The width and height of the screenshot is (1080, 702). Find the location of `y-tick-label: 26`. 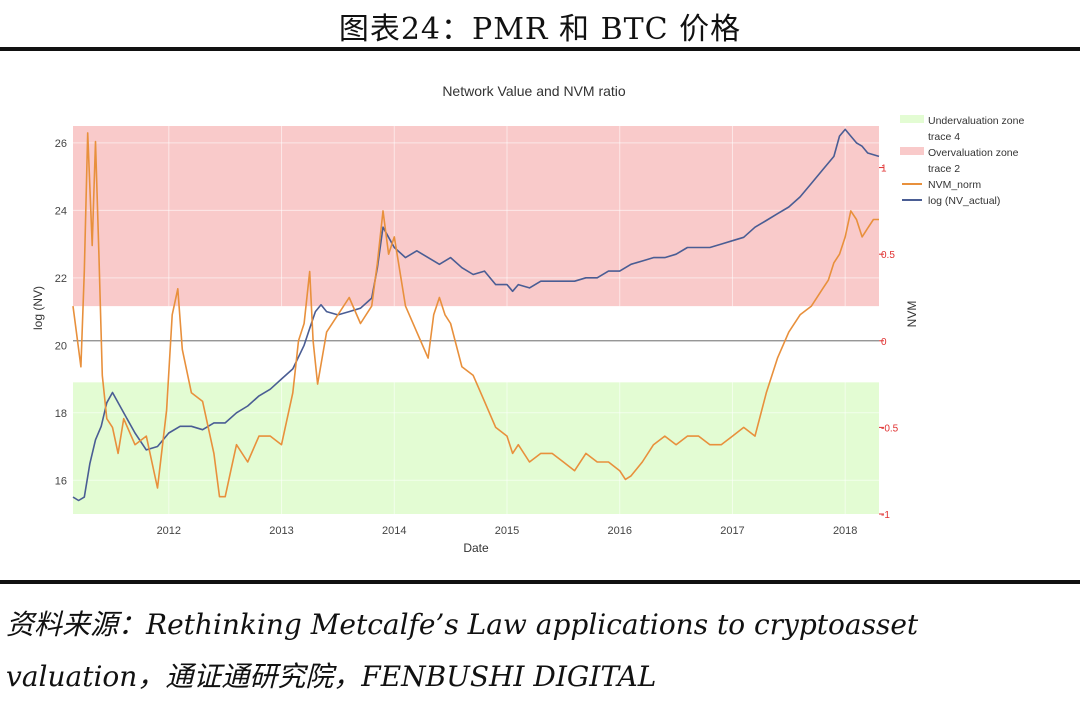

y-tick-label: 26 is located at coordinates (61, 144).